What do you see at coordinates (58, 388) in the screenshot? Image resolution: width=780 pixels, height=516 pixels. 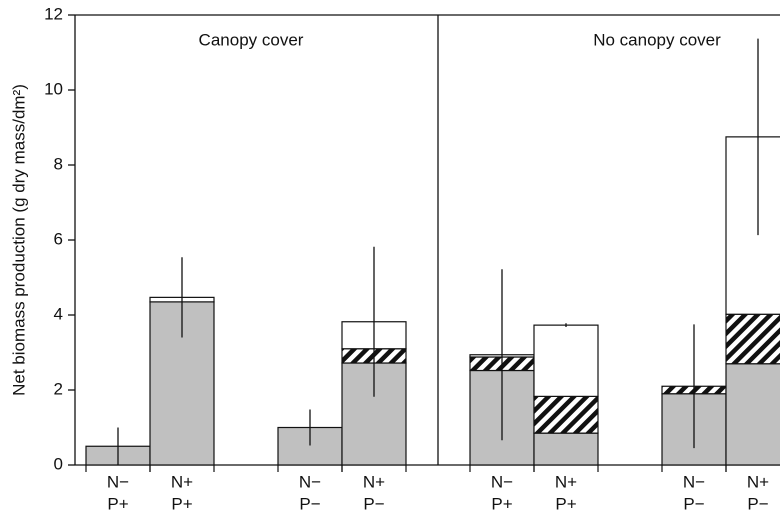 I see `y-tick-label: 2` at bounding box center [58, 388].